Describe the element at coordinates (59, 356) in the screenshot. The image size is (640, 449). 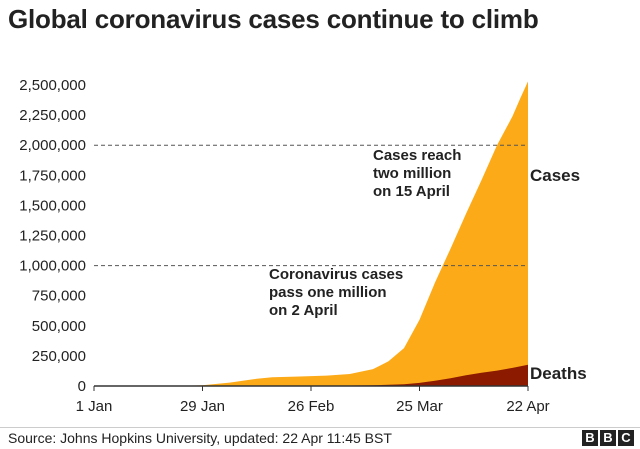
I see `y-tick-label: 250,000` at that location.